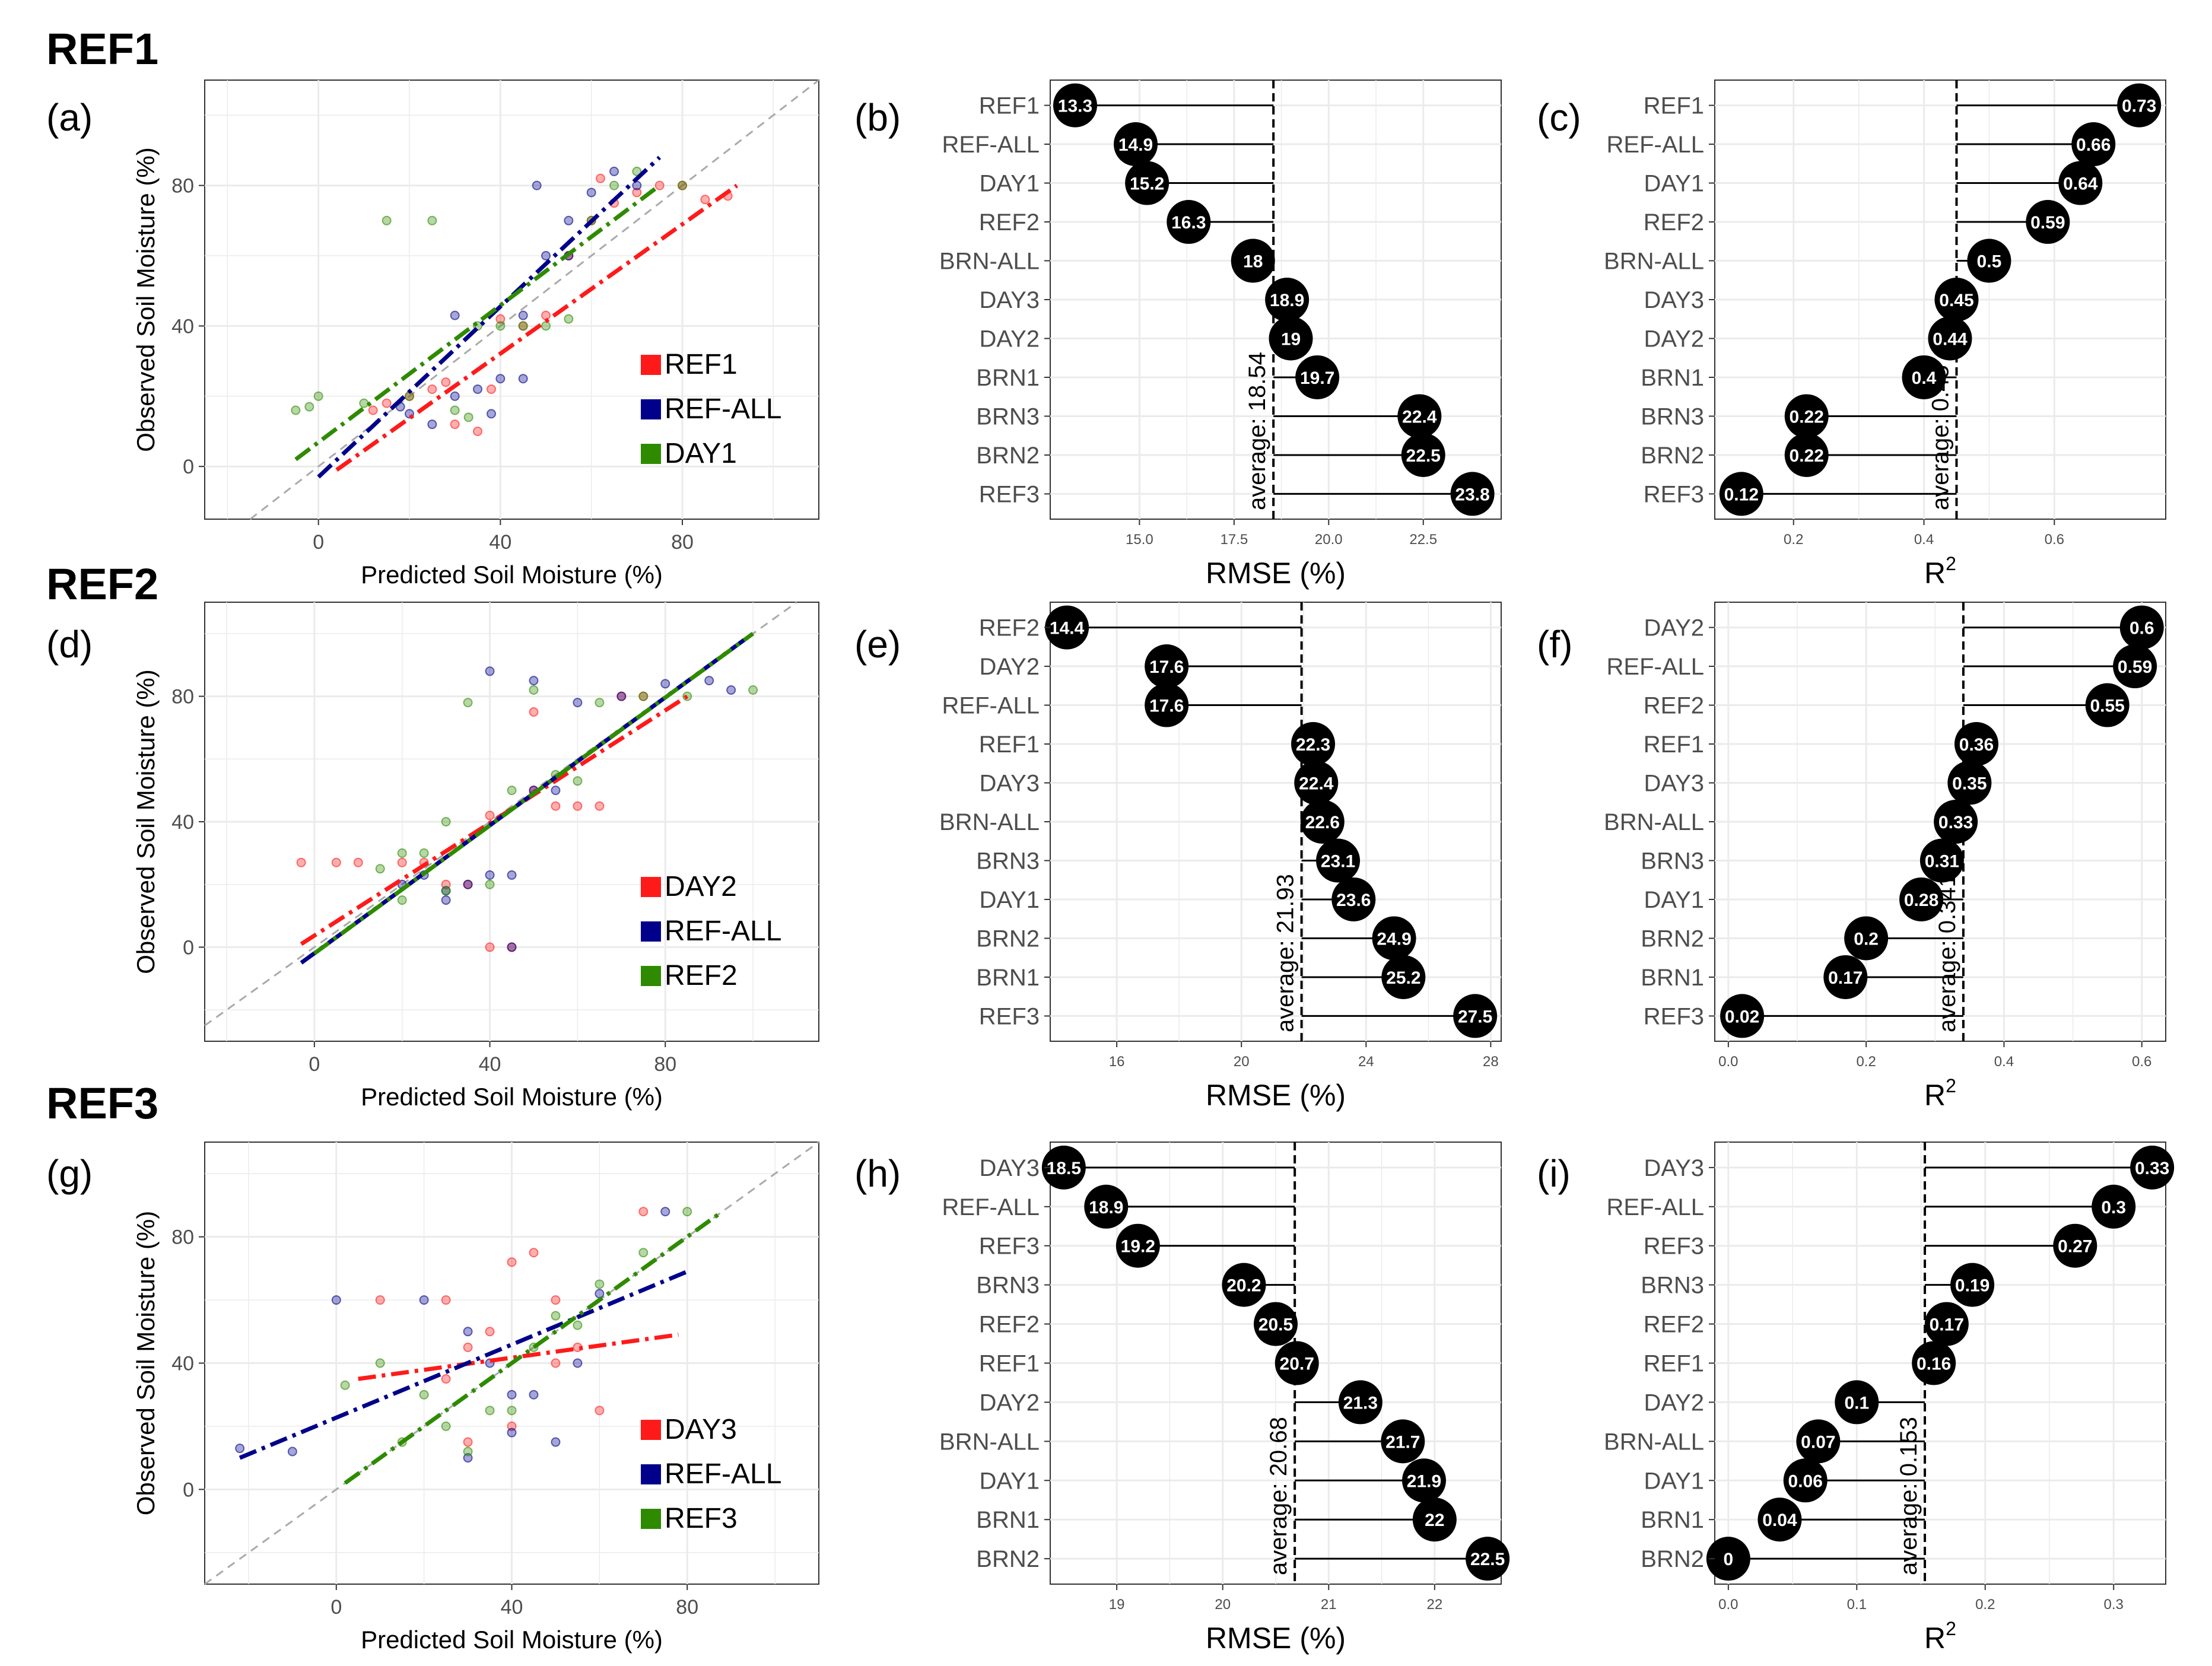 The width and height of the screenshot is (2212, 1666). What do you see at coordinates (1008, 1286) in the screenshot?
I see `category-label: BRN3` at bounding box center [1008, 1286].